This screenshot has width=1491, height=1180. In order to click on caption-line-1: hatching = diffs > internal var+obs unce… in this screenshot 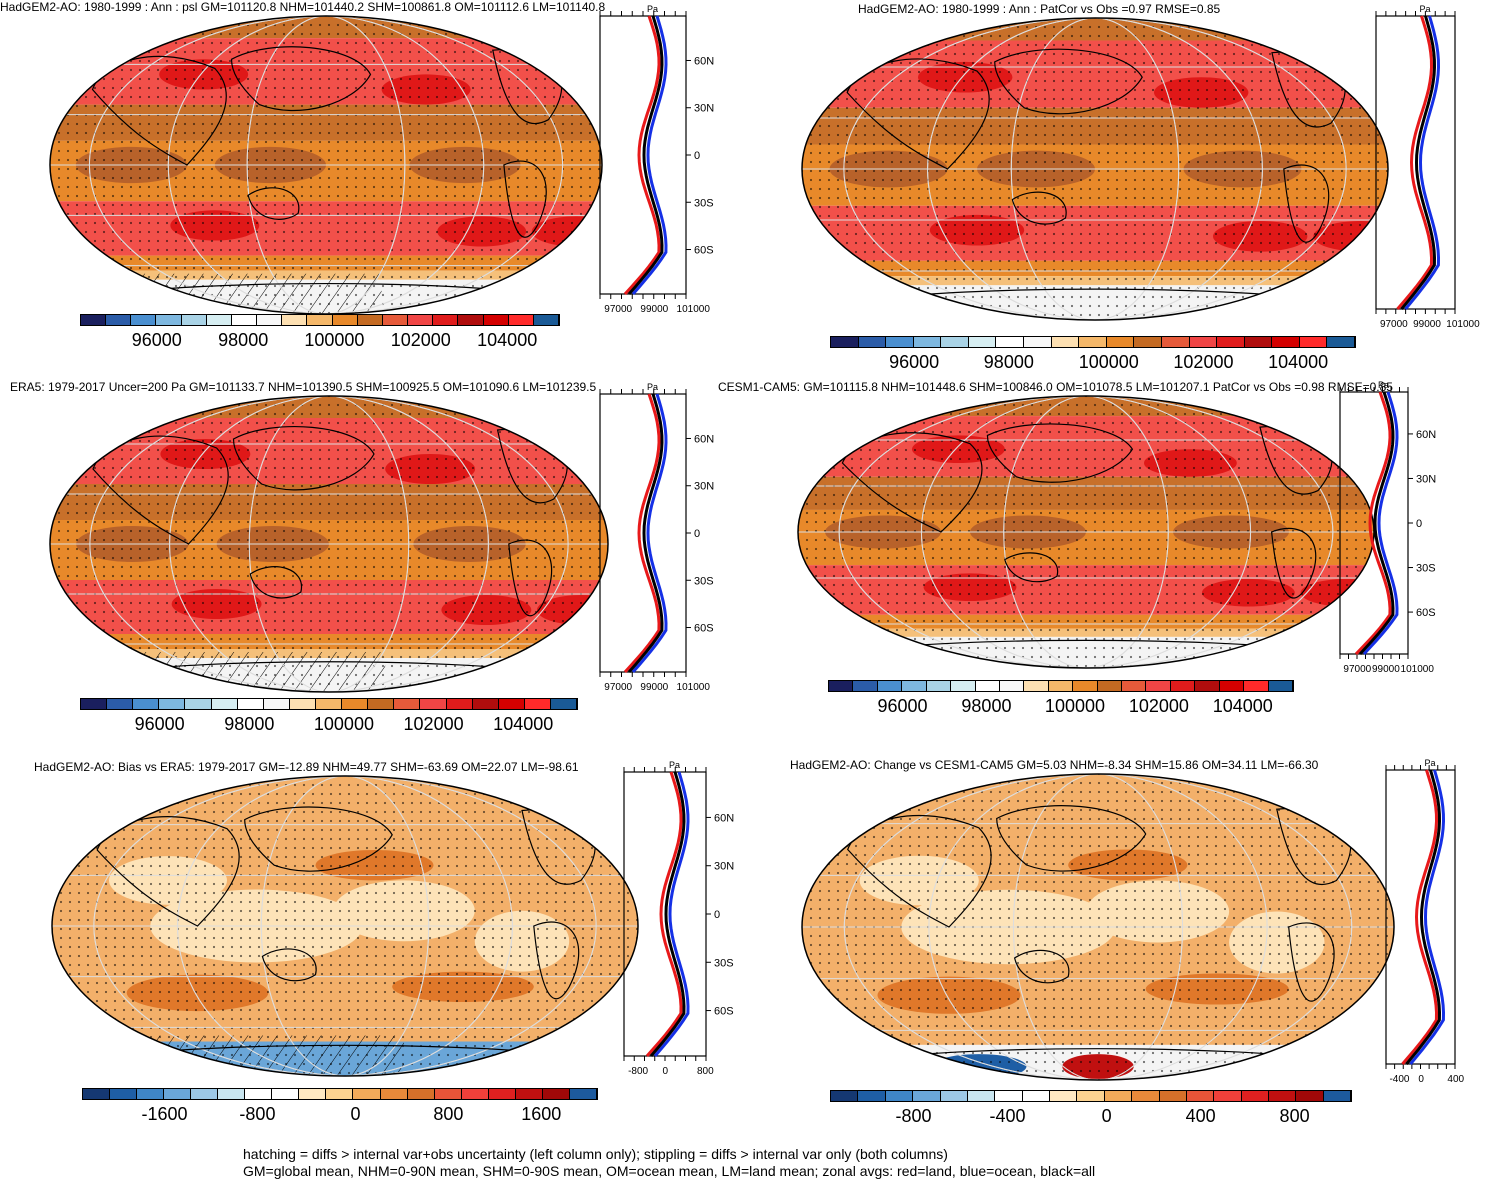, I will do `click(595, 1154)`.